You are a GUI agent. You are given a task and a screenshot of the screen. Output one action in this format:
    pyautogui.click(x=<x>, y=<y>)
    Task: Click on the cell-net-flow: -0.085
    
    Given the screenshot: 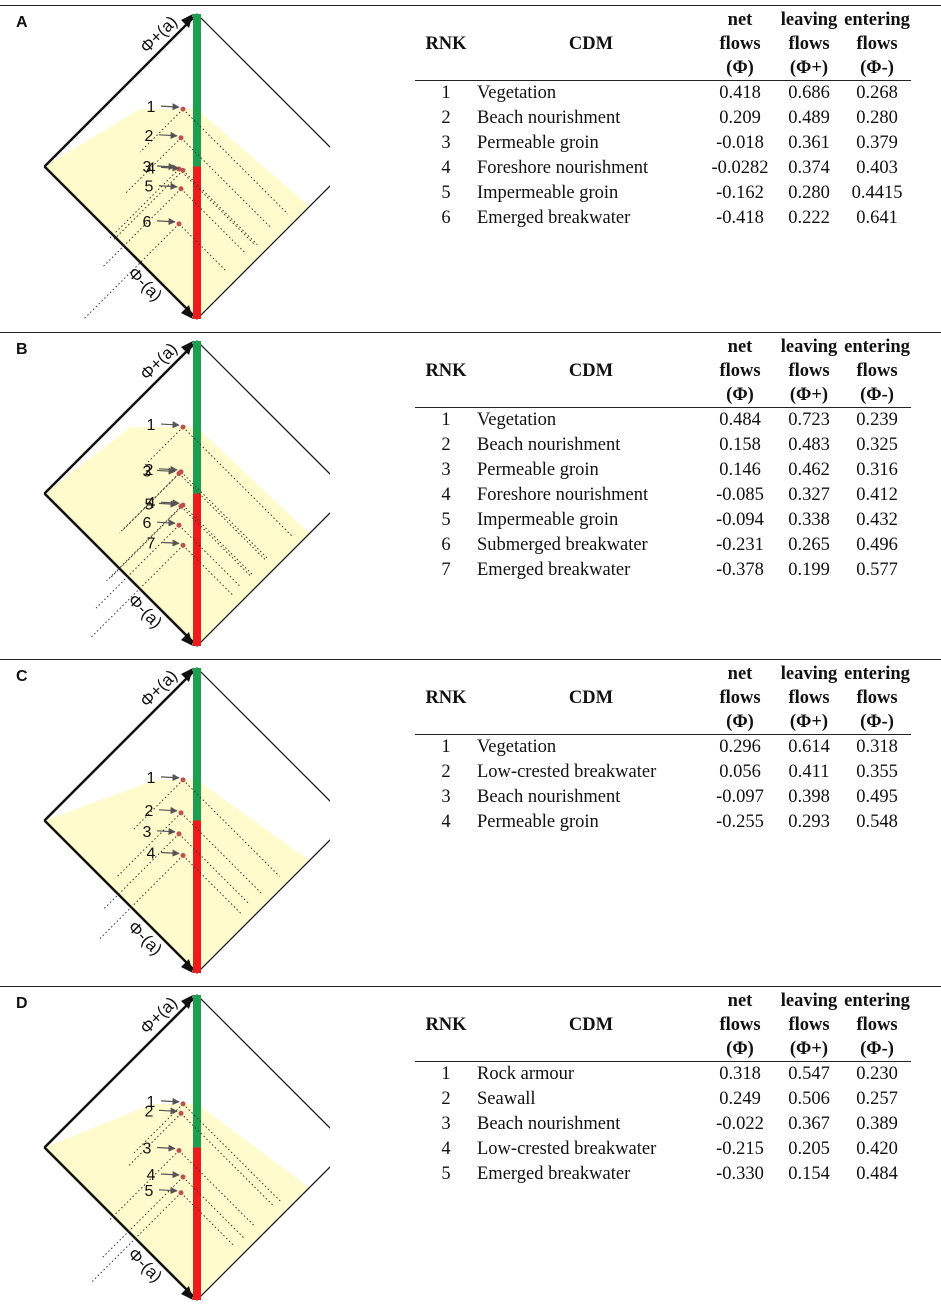 What is the action you would take?
    pyautogui.click(x=740, y=495)
    